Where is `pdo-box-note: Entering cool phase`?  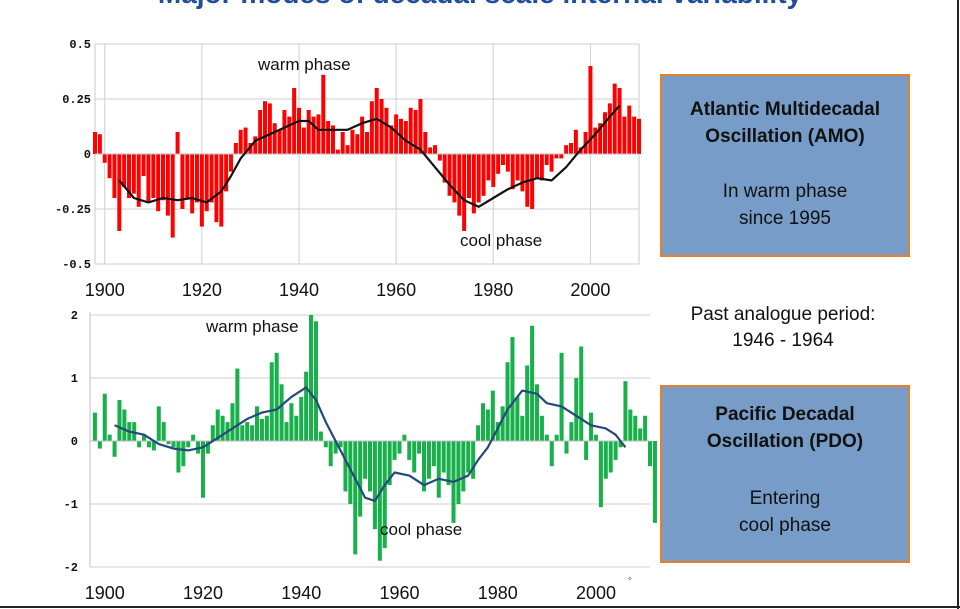 pdo-box-note: Entering cool phase is located at coordinates (785, 512).